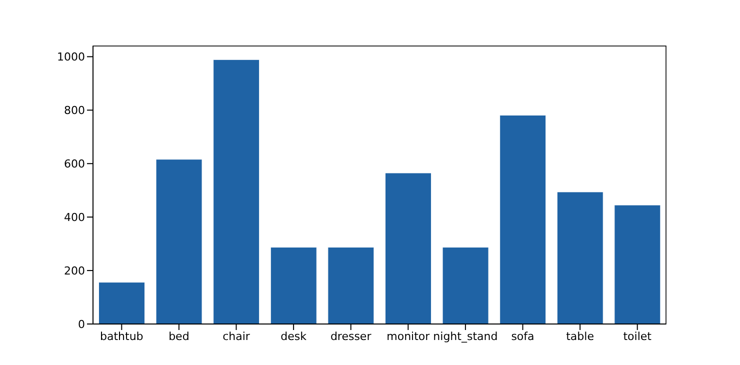  Describe the element at coordinates (122, 336) in the screenshot. I see `x-tick-label: bathtub` at that location.